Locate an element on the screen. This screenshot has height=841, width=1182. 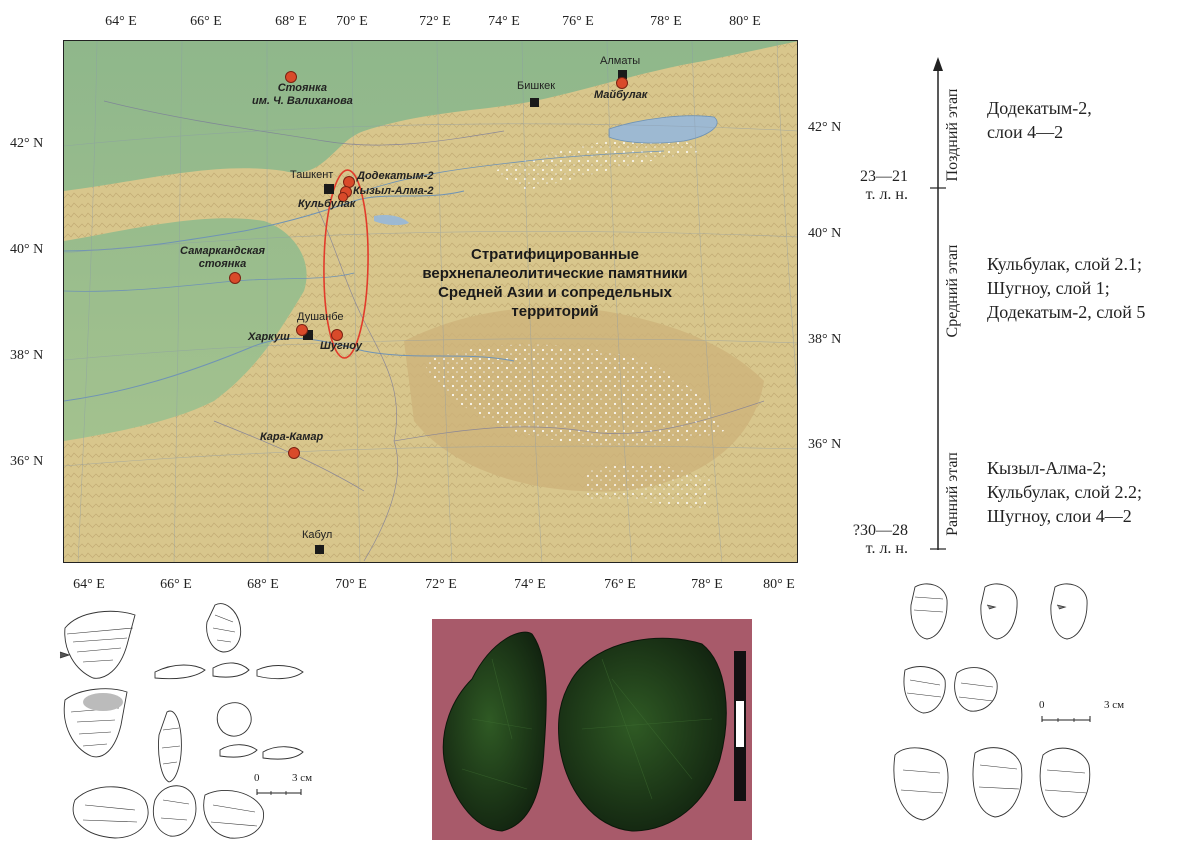
city-marker-bishkek is located at coordinates (534, 102).